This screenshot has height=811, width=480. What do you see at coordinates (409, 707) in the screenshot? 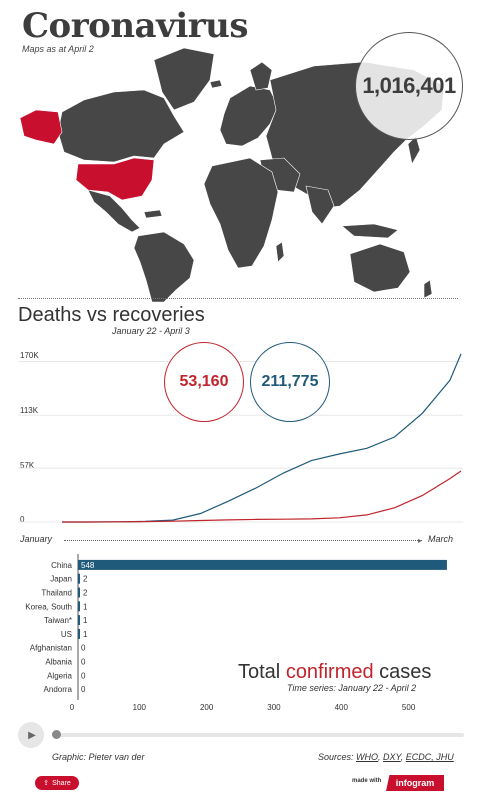
I see `x-tick-label: 500` at bounding box center [409, 707].